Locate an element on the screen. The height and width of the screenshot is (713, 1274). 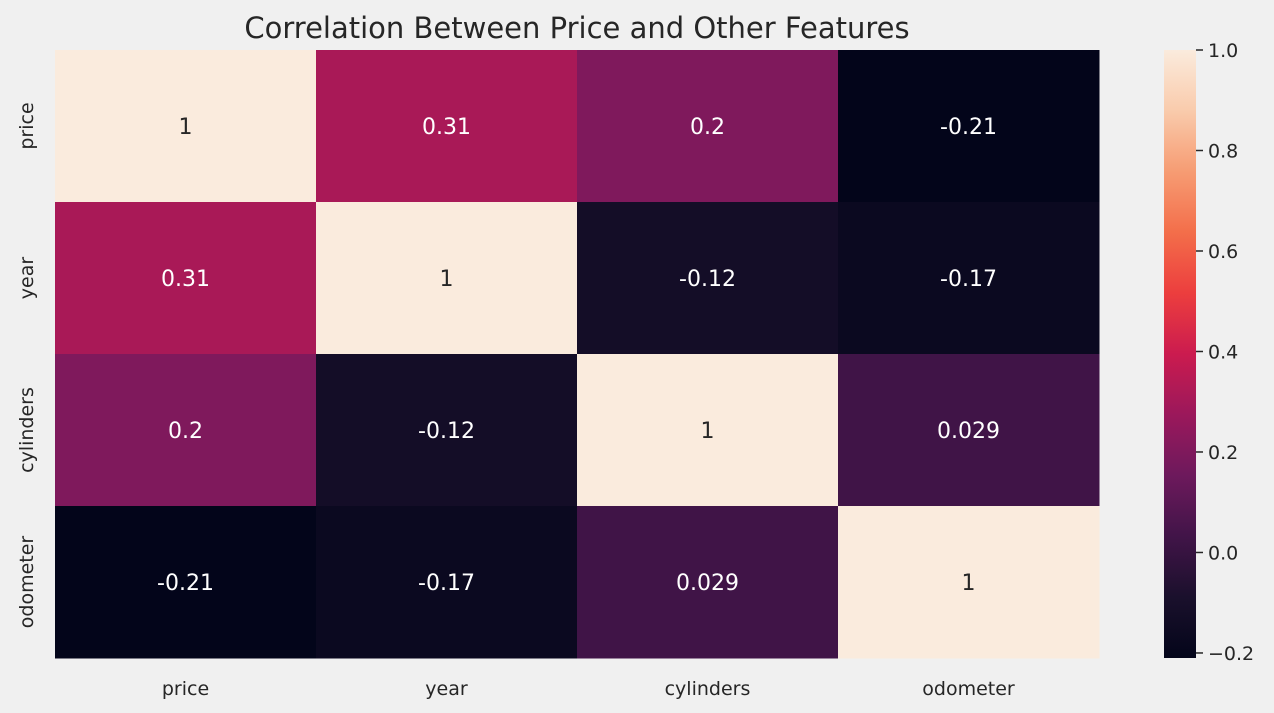
heatmap-cell-cylinders-year is located at coordinates (447, 430).